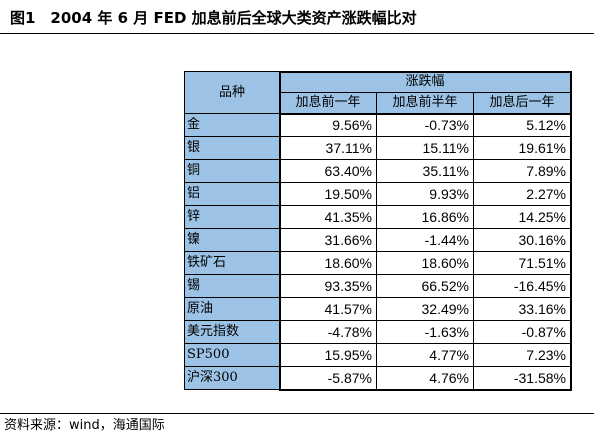 The image size is (594, 438). I want to click on value-cell: -1.63%, so click(425, 332).